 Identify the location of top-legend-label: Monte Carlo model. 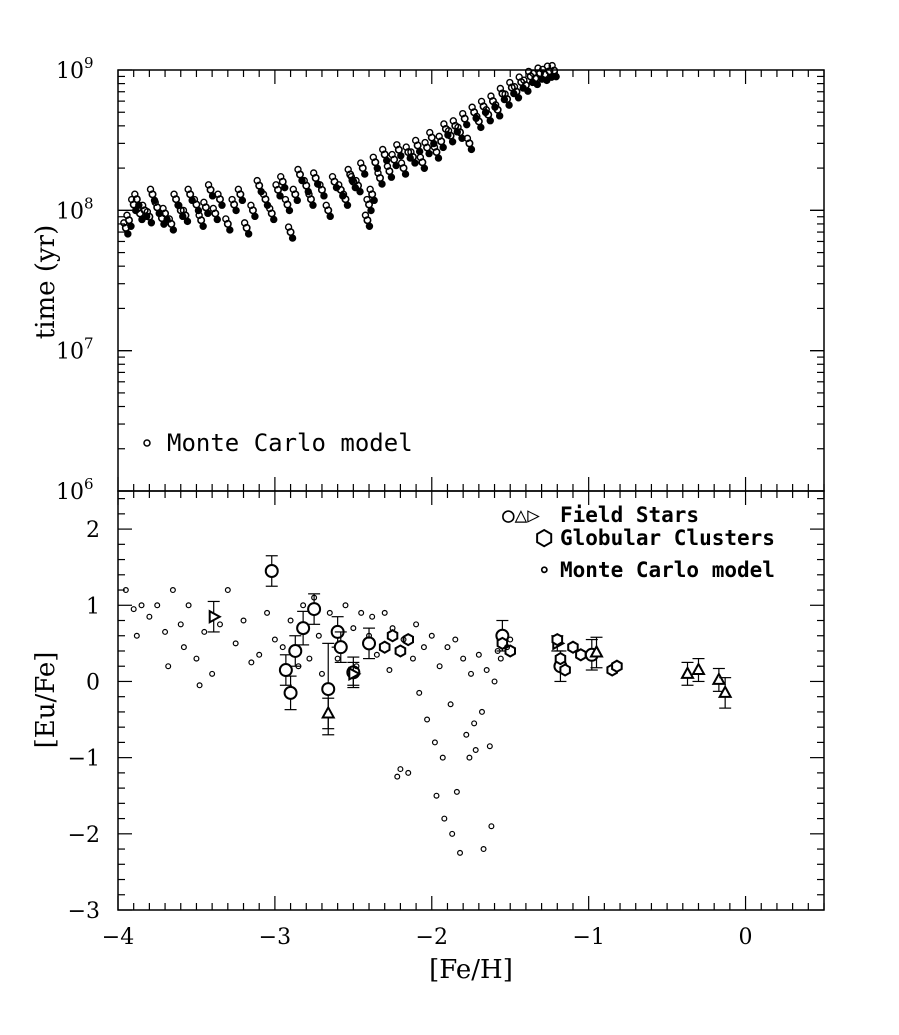
(290, 443).